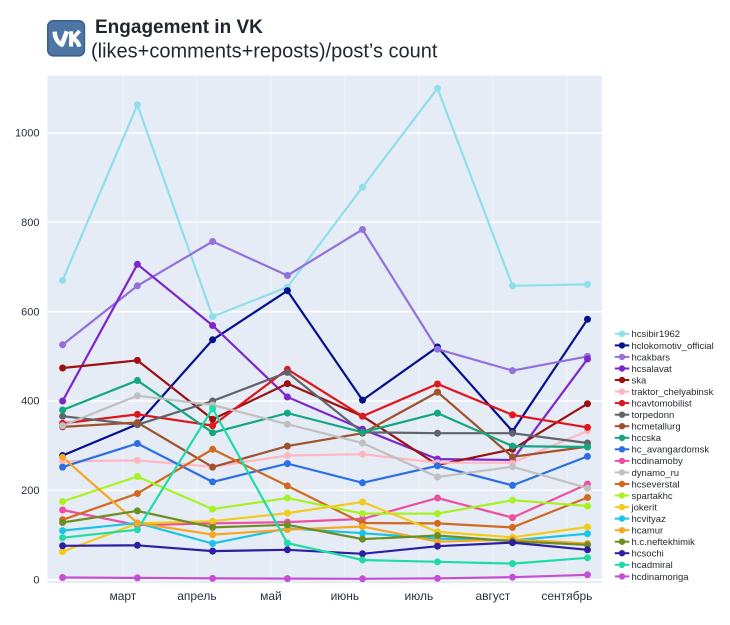  I want to click on svg-text: 0, so click(36, 580).